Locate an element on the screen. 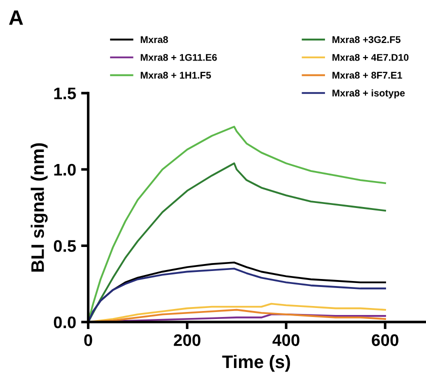  legend-label: Mxra8 + 8F7.E1 is located at coordinates (367, 75).